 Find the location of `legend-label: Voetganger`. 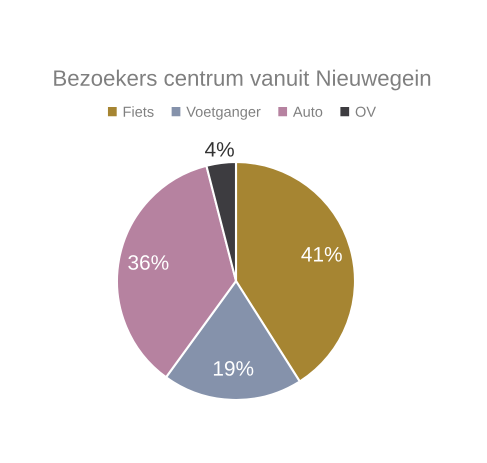

legend-label: Voetganger is located at coordinates (223, 113).